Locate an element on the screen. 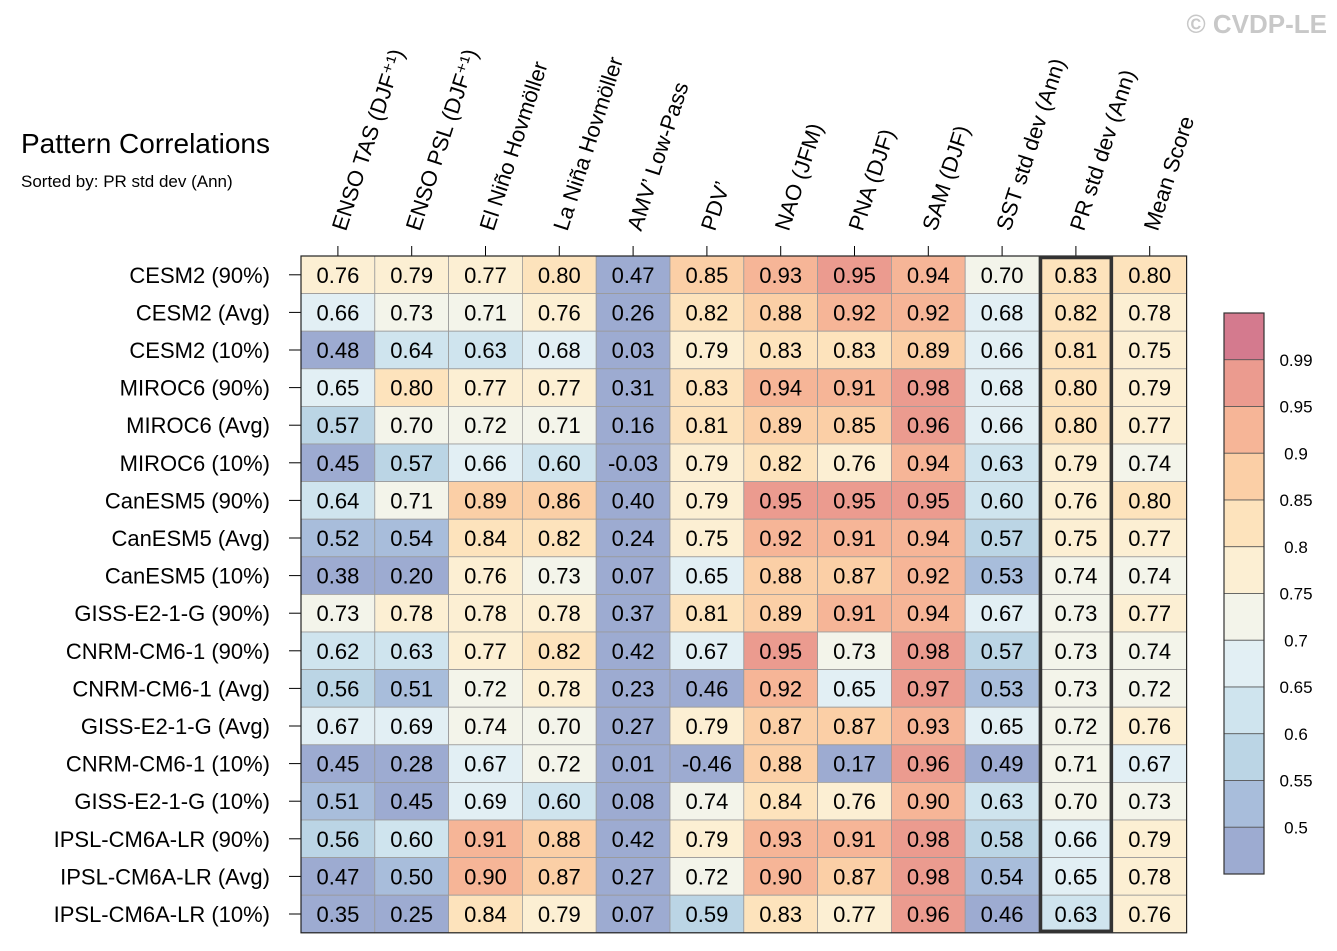 This screenshot has height=951, width=1337. cell-value: 0.92 is located at coordinates (780, 688).